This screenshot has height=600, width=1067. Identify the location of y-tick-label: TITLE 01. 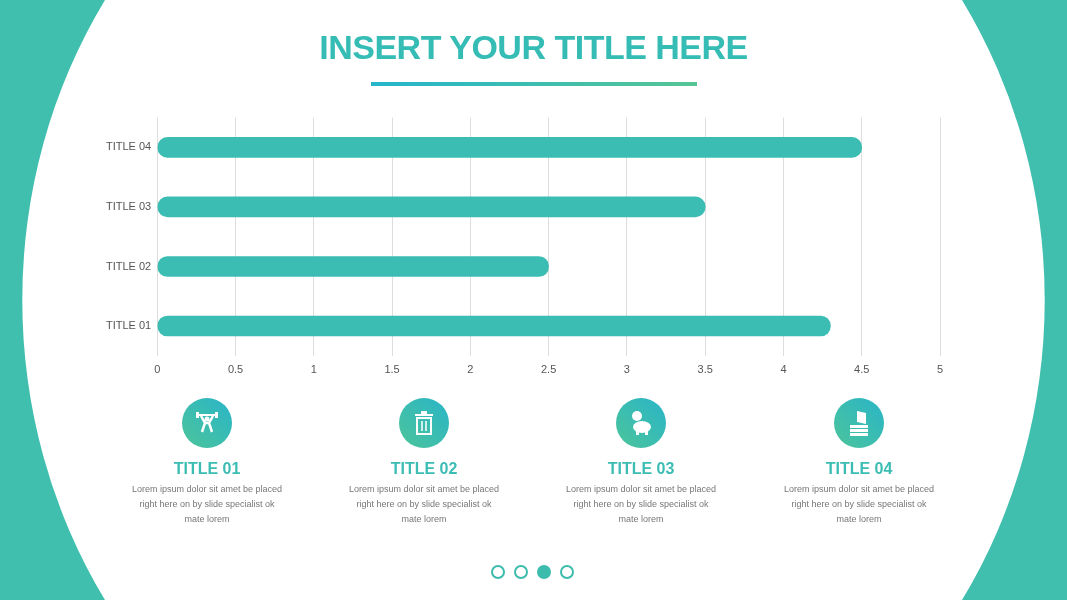
(128, 325).